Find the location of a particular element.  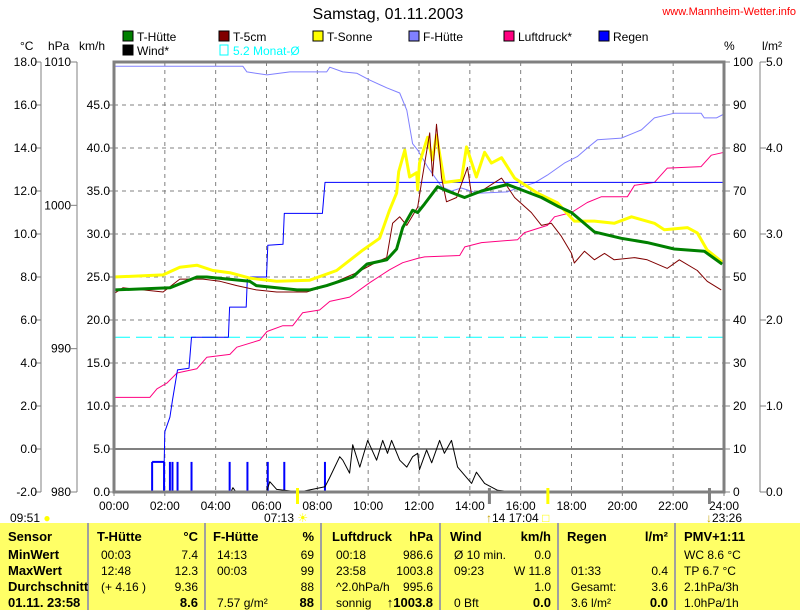

hpa-tick-label: 1010 is located at coordinates (57, 62).